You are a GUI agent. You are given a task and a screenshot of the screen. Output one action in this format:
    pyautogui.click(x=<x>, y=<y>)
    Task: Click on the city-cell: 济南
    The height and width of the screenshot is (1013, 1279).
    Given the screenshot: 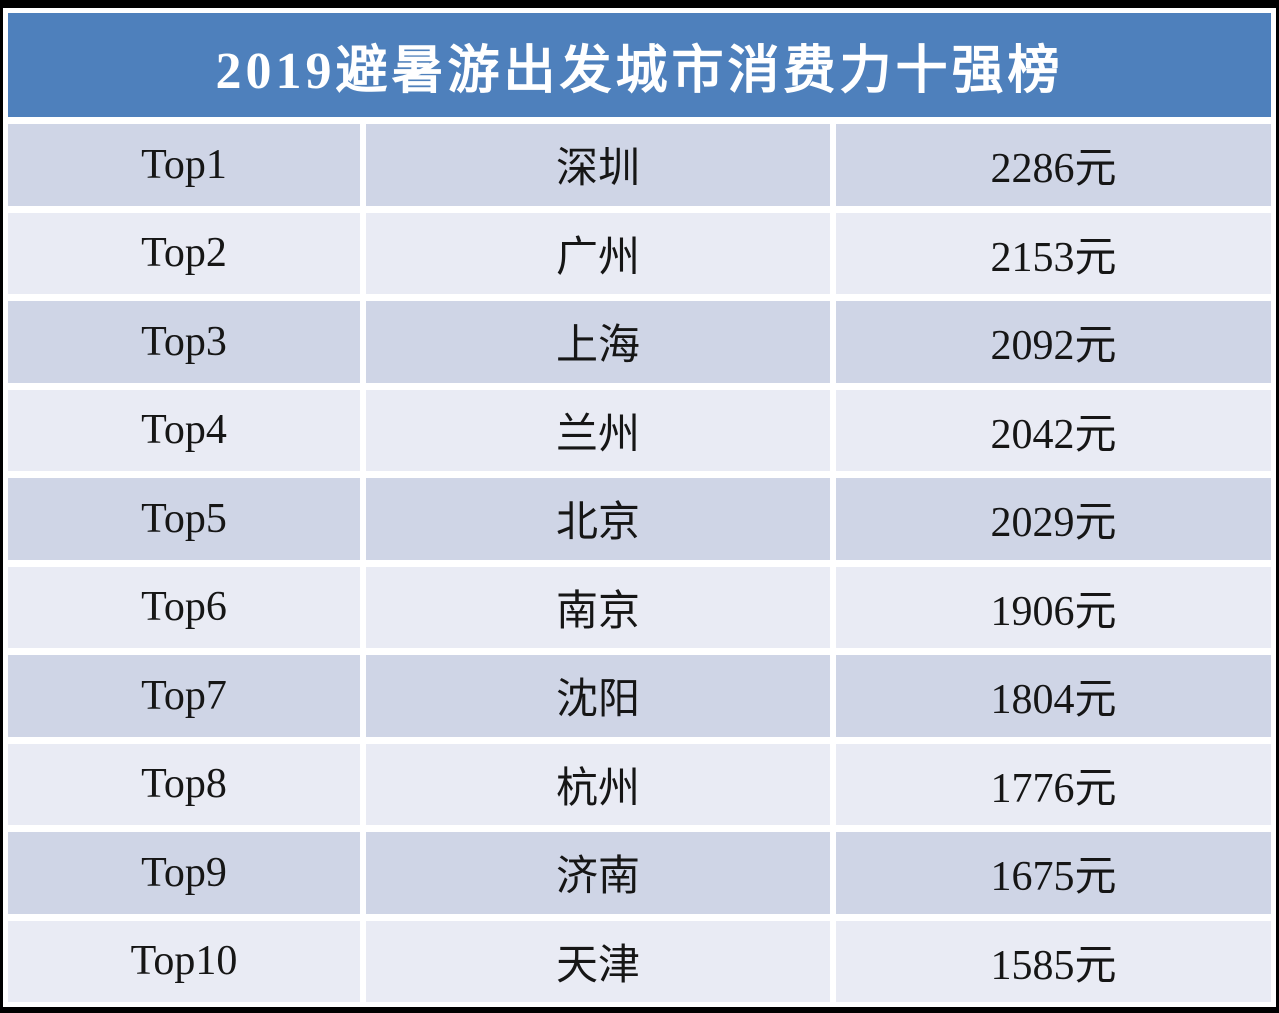 What is the action you would take?
    pyautogui.click(x=598, y=873)
    